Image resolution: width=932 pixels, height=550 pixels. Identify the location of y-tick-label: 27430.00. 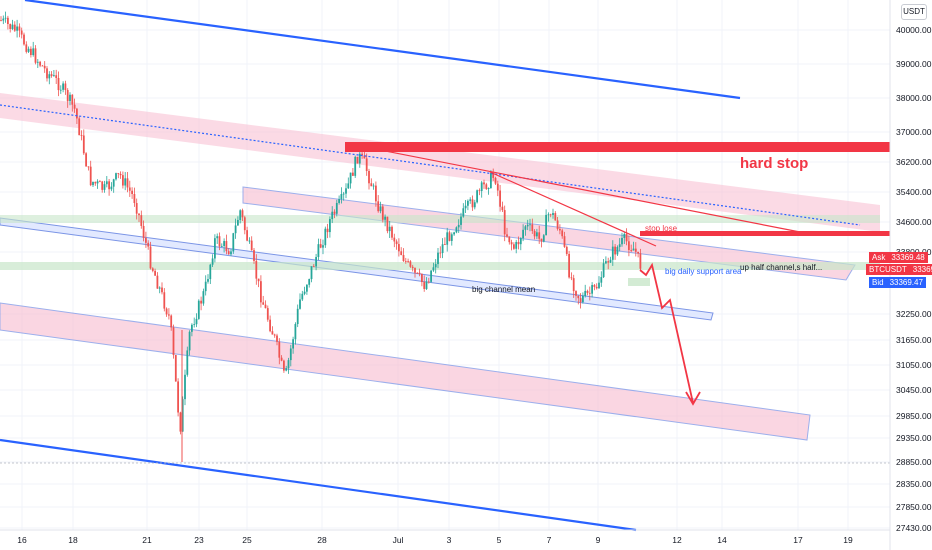
(914, 528).